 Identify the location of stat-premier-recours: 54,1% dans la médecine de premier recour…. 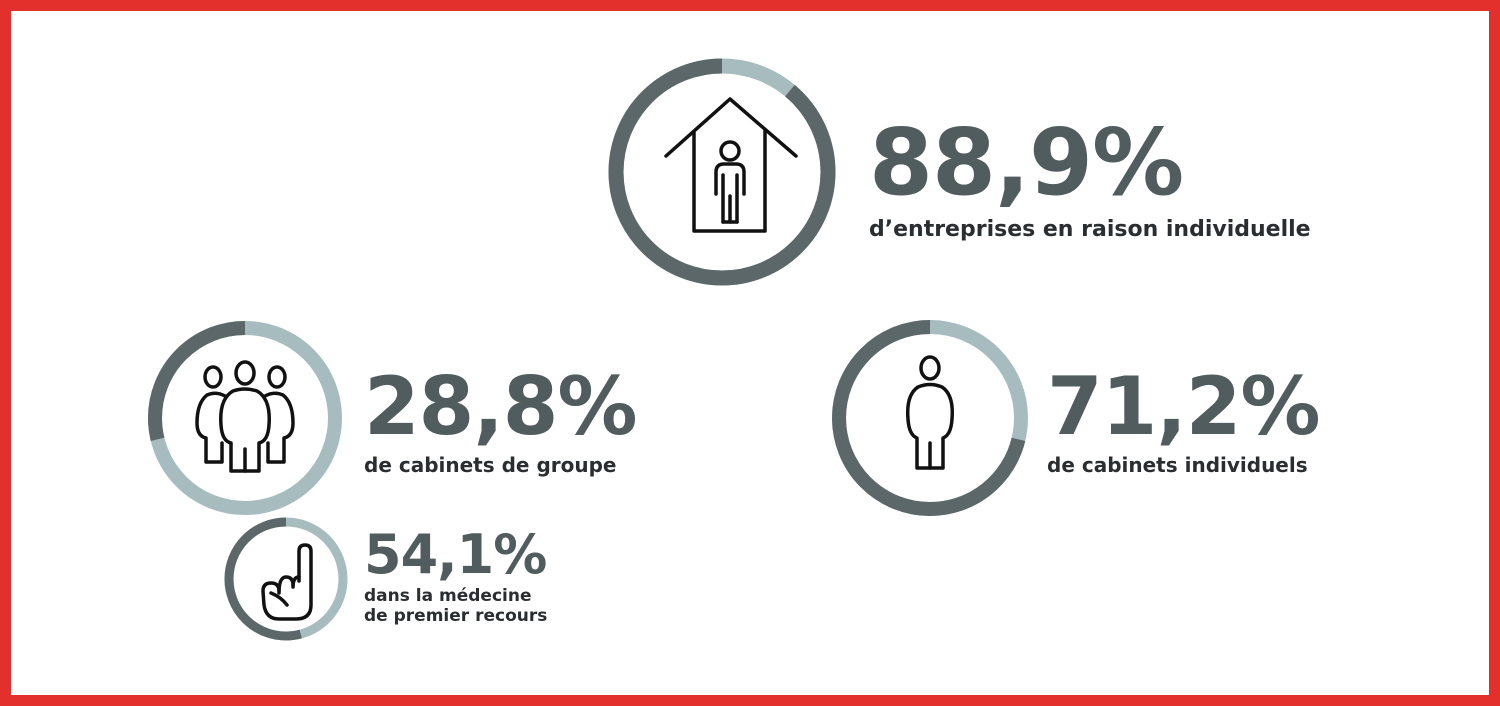
(455, 577).